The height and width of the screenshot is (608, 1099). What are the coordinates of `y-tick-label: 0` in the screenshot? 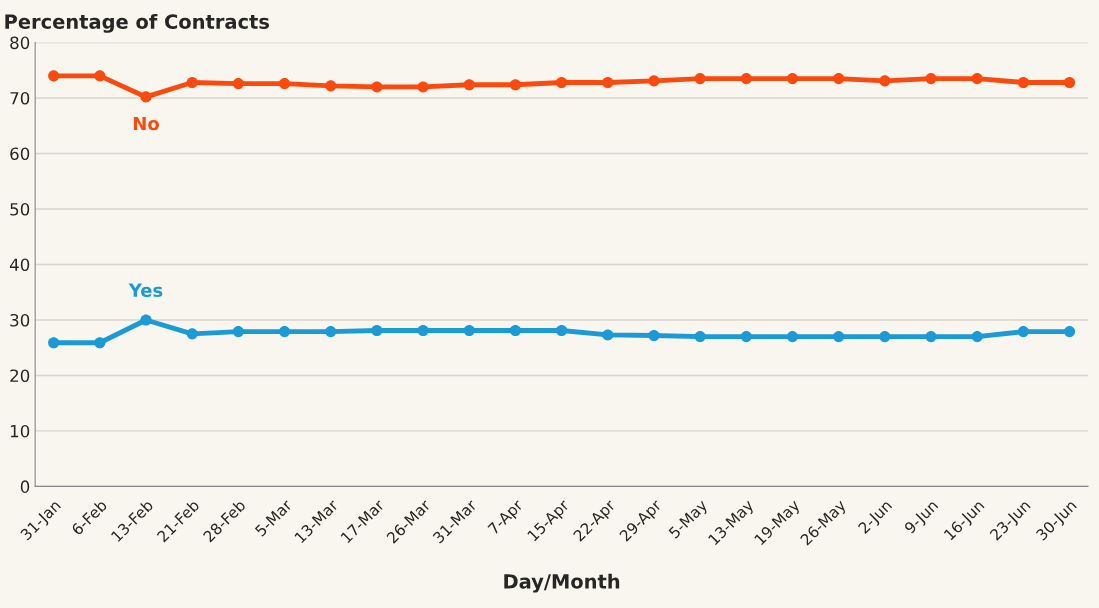 It's located at (25, 486).